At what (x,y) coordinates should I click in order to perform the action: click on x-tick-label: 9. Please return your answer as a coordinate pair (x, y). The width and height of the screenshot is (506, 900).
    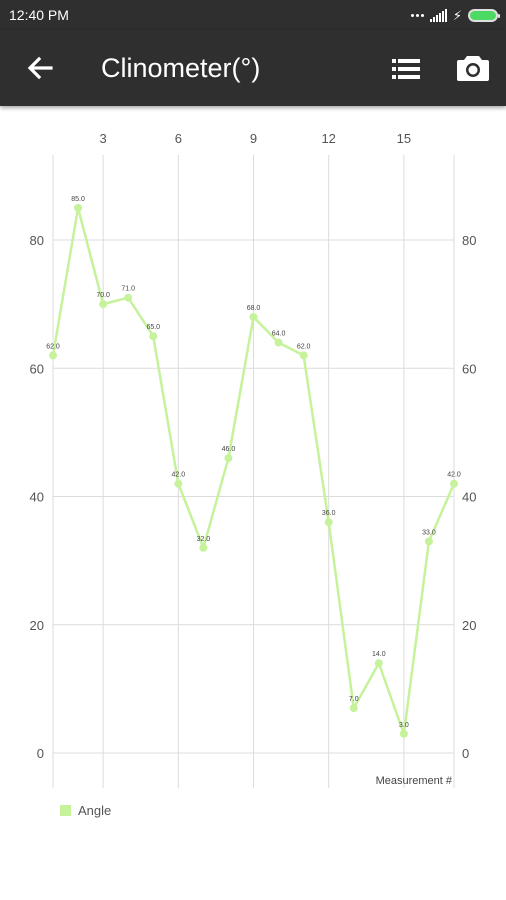
    Looking at the image, I should click on (253, 138).